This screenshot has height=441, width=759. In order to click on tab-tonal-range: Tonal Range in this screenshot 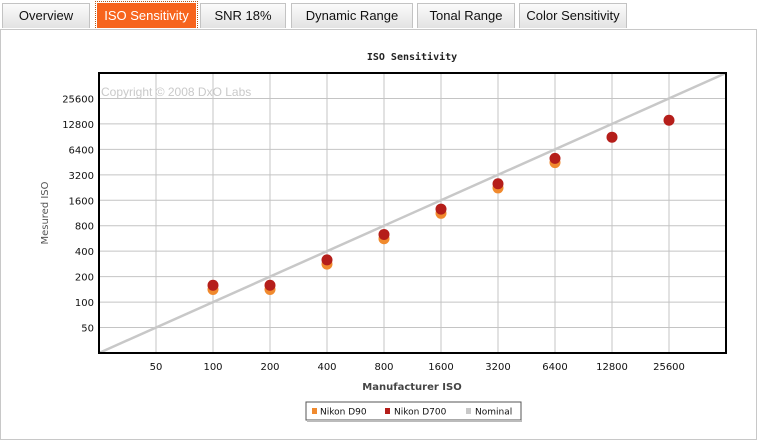, I will do `click(466, 15)`.